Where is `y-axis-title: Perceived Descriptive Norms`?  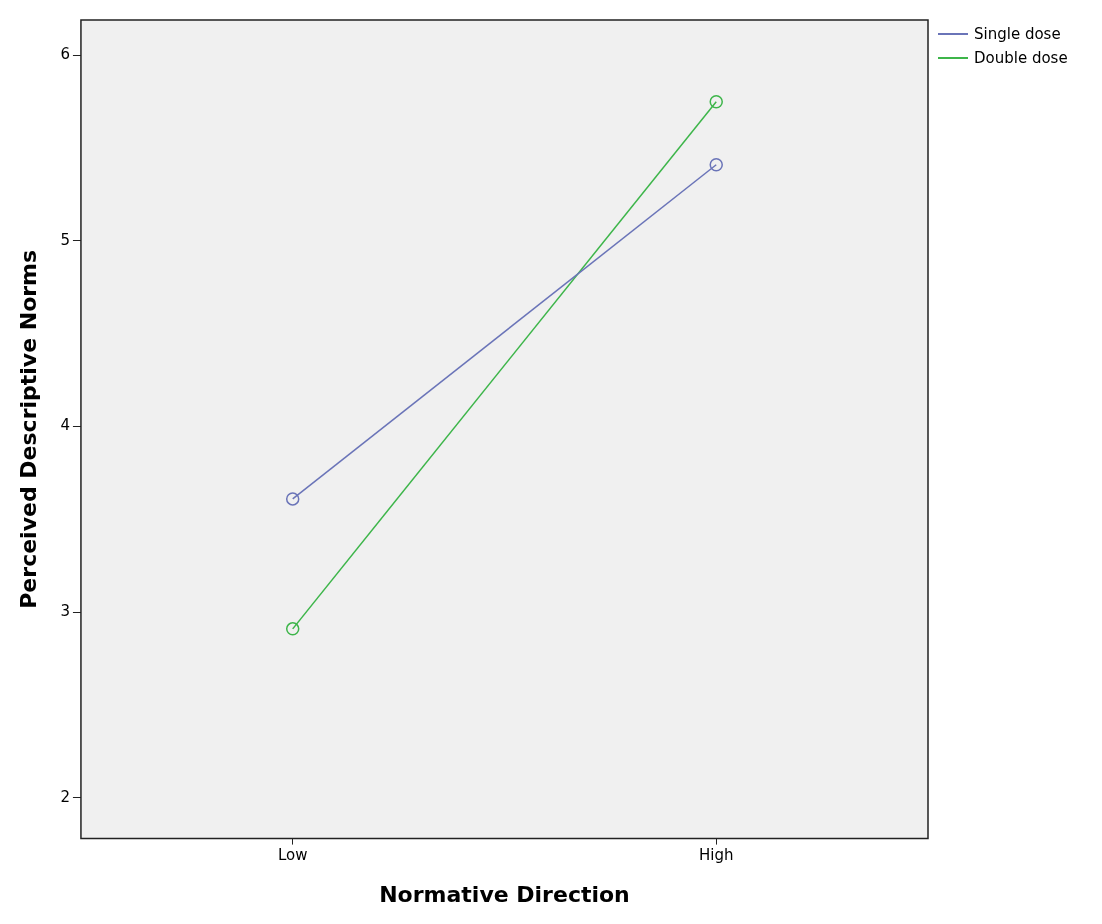
y-axis-title: Perceived Descriptive Norms is located at coordinates (28, 429).